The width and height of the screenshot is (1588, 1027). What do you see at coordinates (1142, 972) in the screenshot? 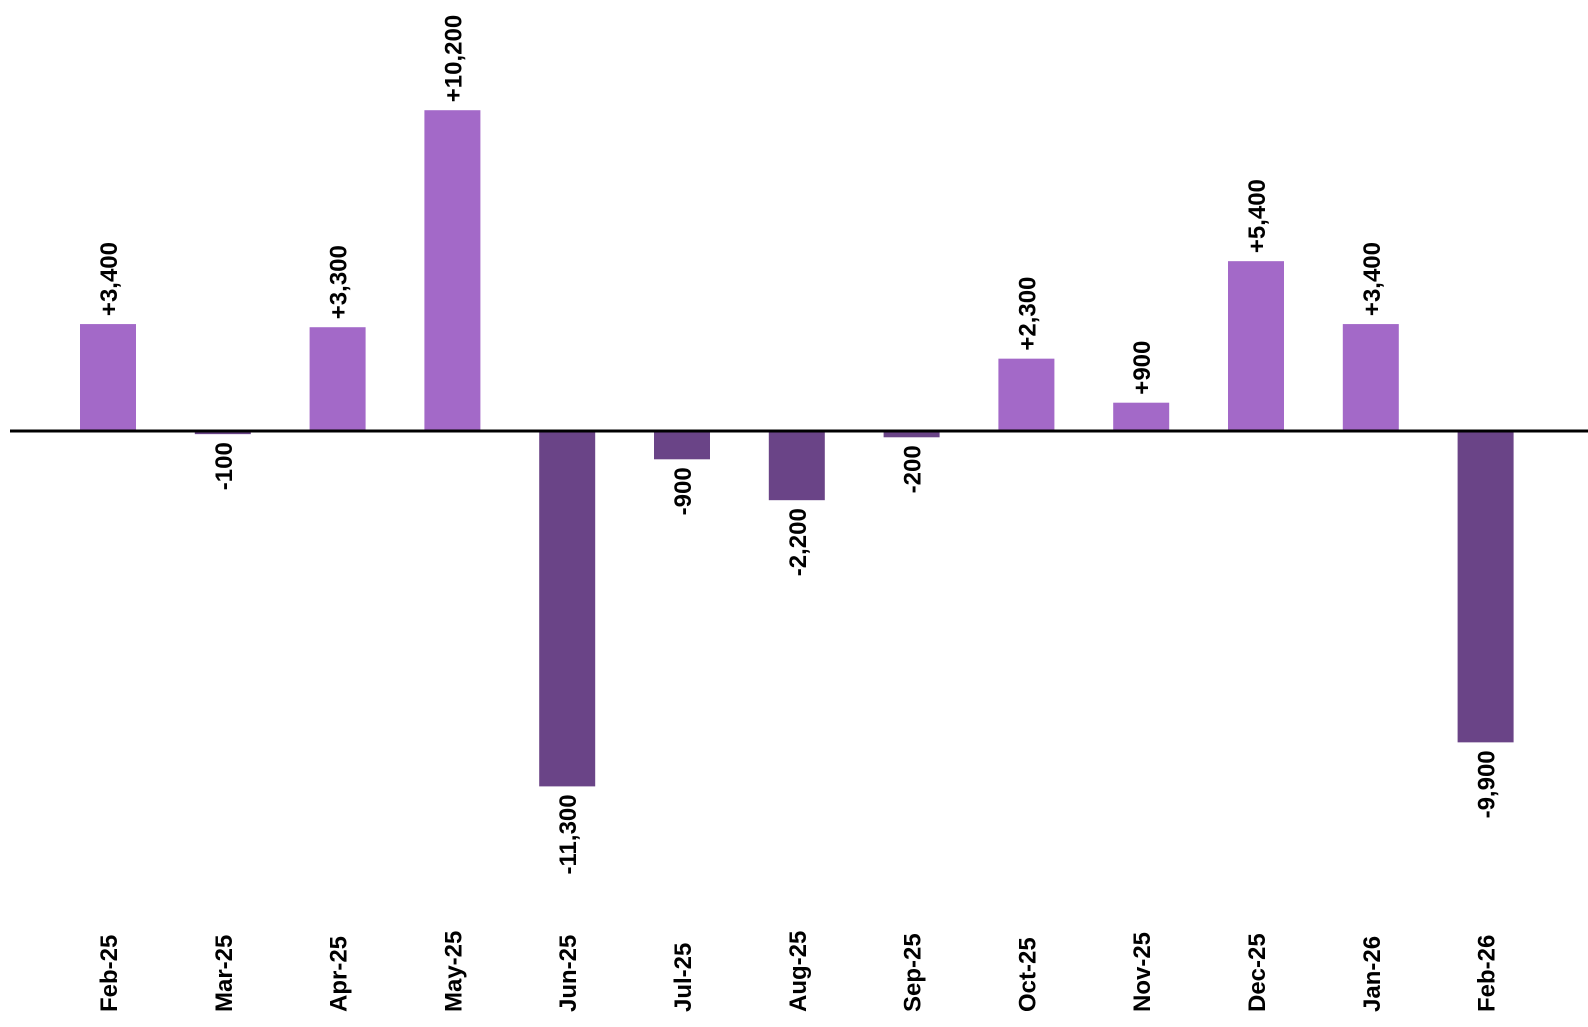
I see `x-tick-label: Nov-25` at bounding box center [1142, 972].